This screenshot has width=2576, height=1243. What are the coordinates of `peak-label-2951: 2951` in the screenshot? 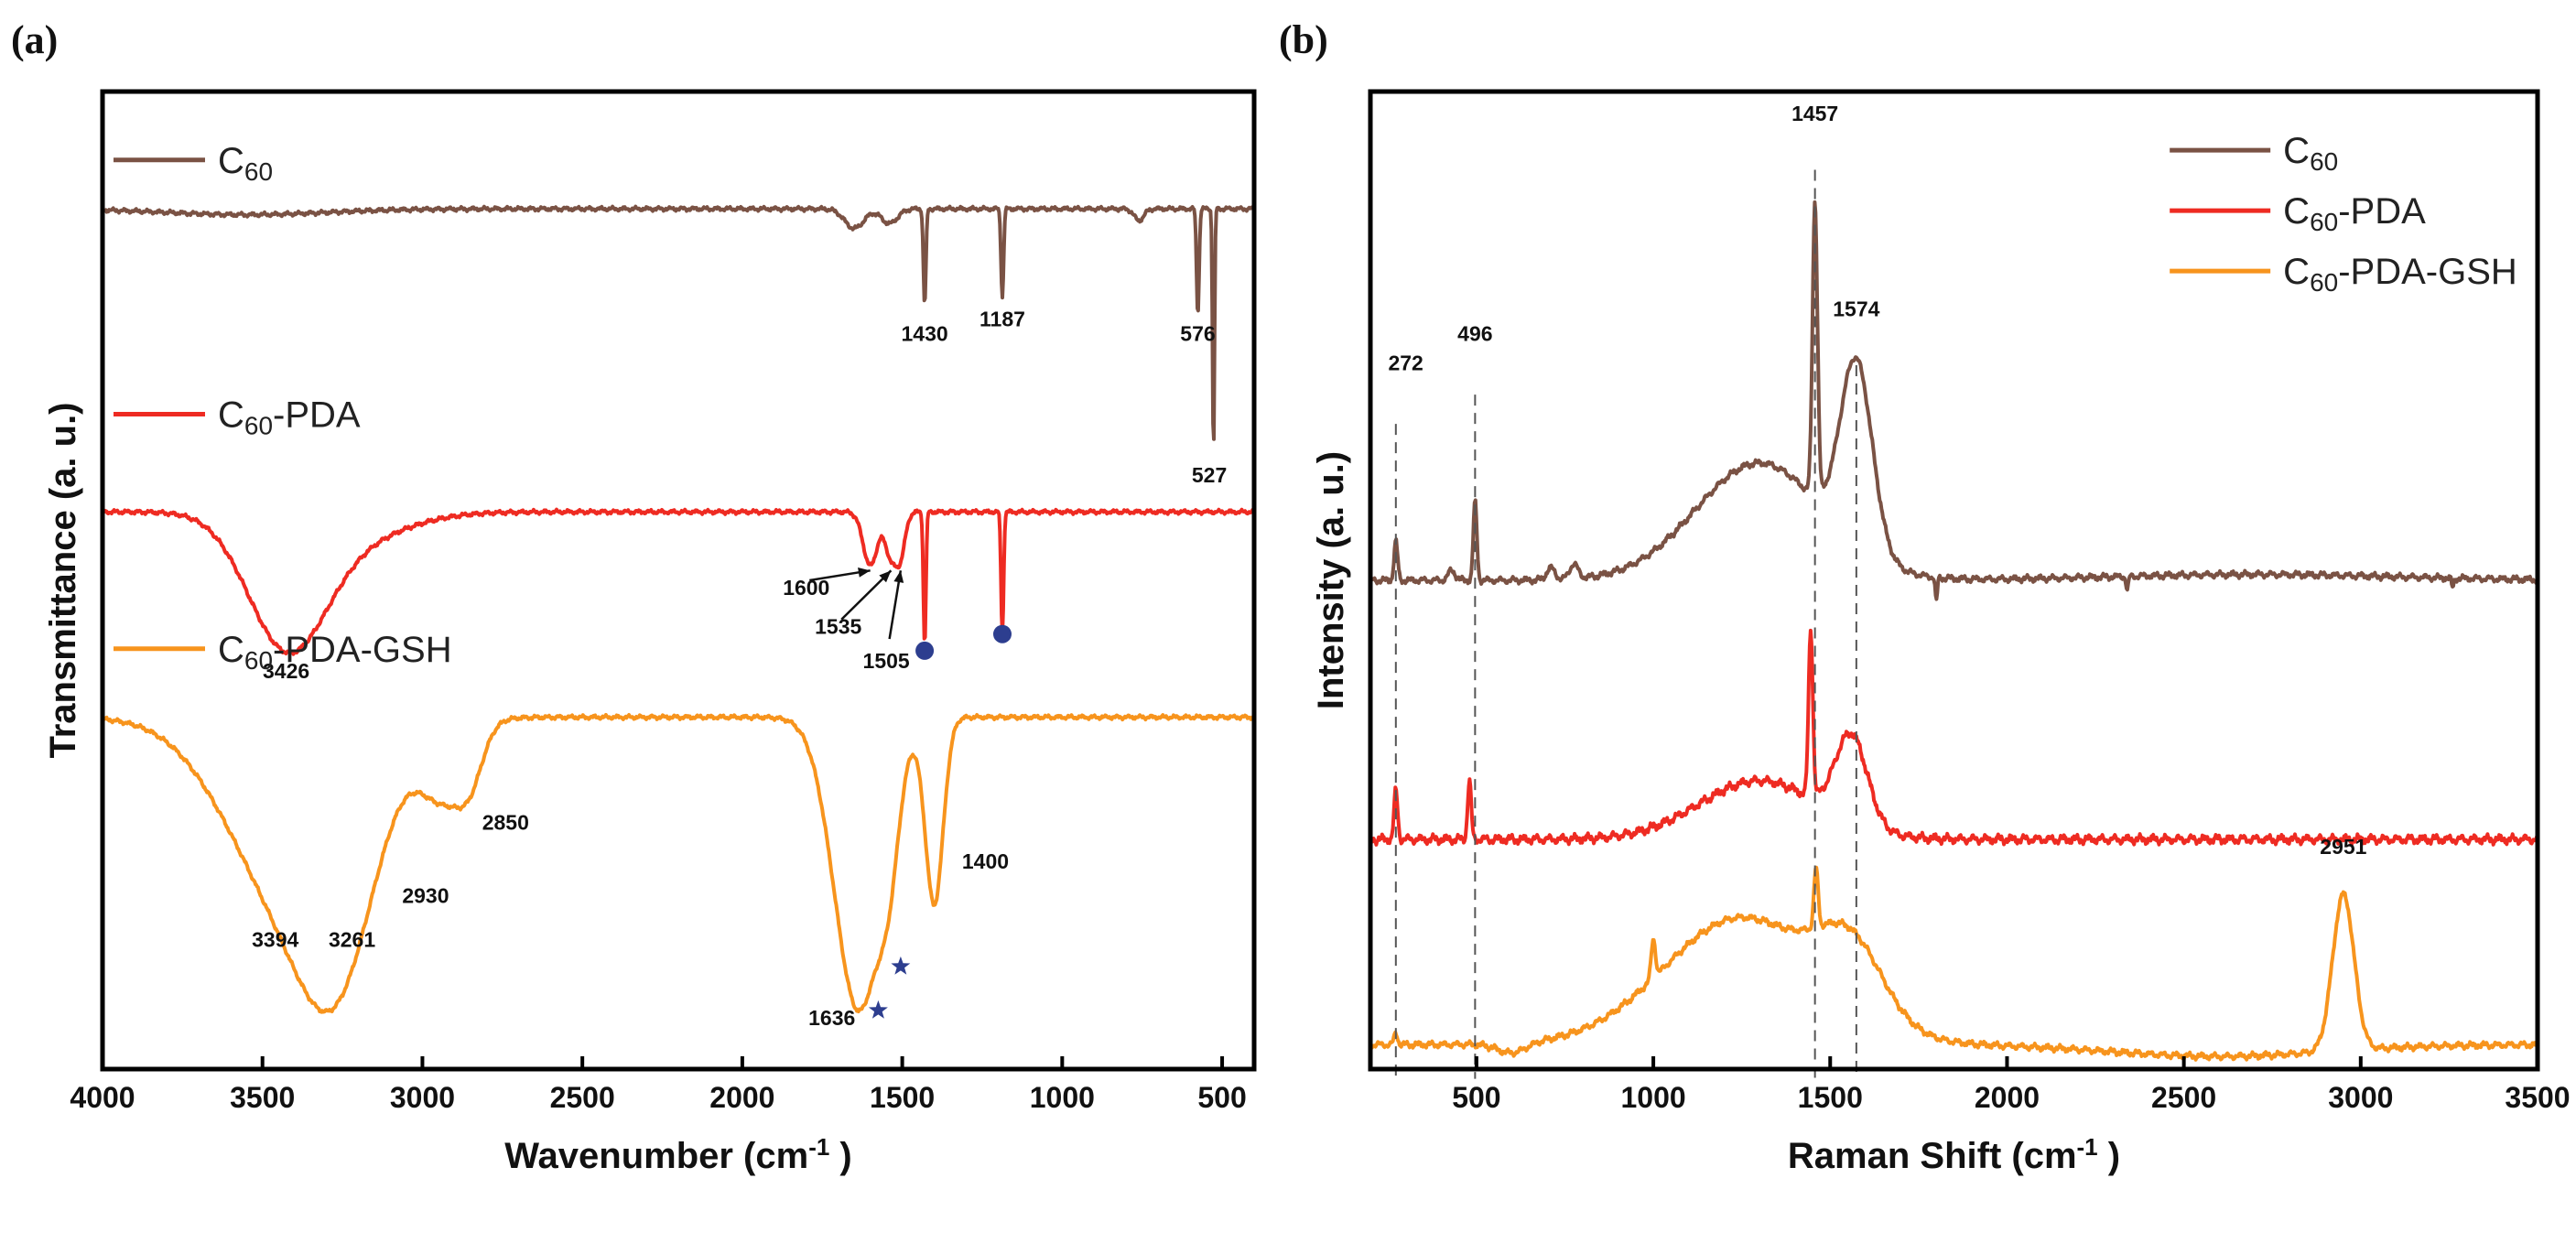 It's located at (2343, 847).